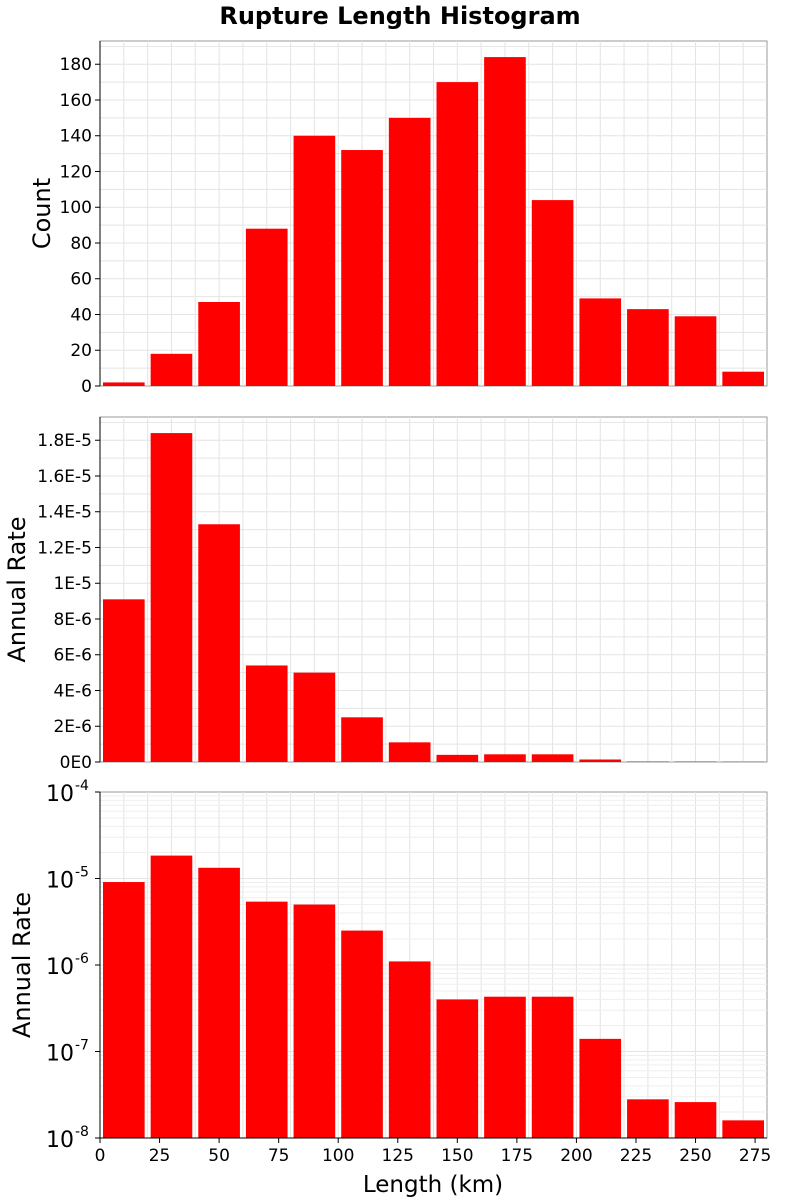 This screenshot has height=1200, width=800. What do you see at coordinates (64, 441) in the screenshot?
I see `y-tick-label: 1.8E-5` at bounding box center [64, 441].